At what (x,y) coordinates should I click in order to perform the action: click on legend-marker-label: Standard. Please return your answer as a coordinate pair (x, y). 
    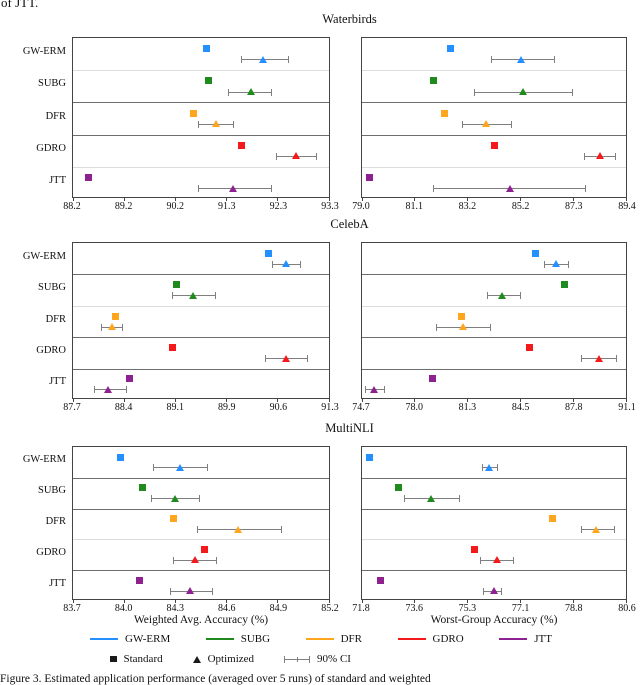
    Looking at the image, I should click on (143, 659).